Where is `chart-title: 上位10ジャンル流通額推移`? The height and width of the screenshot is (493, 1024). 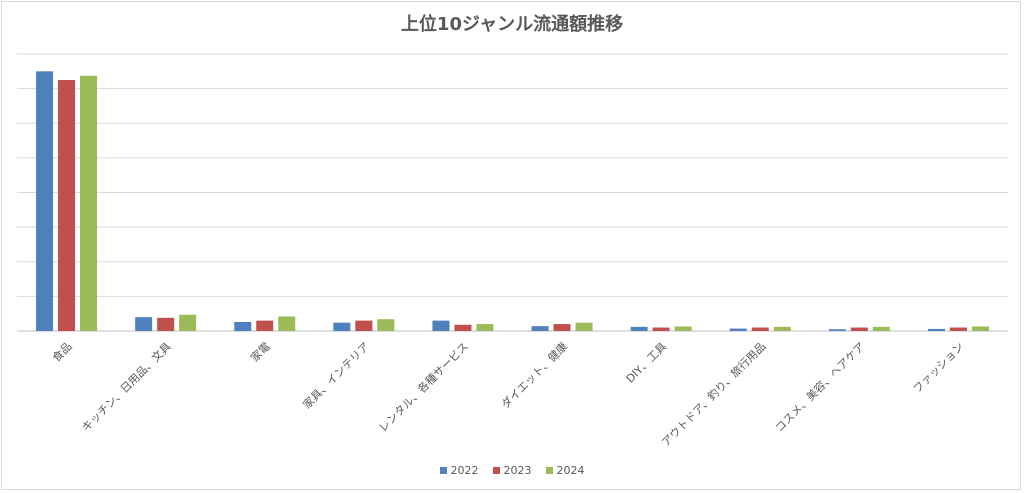
chart-title: 上位10ジャンル流通額推移 is located at coordinates (512, 24).